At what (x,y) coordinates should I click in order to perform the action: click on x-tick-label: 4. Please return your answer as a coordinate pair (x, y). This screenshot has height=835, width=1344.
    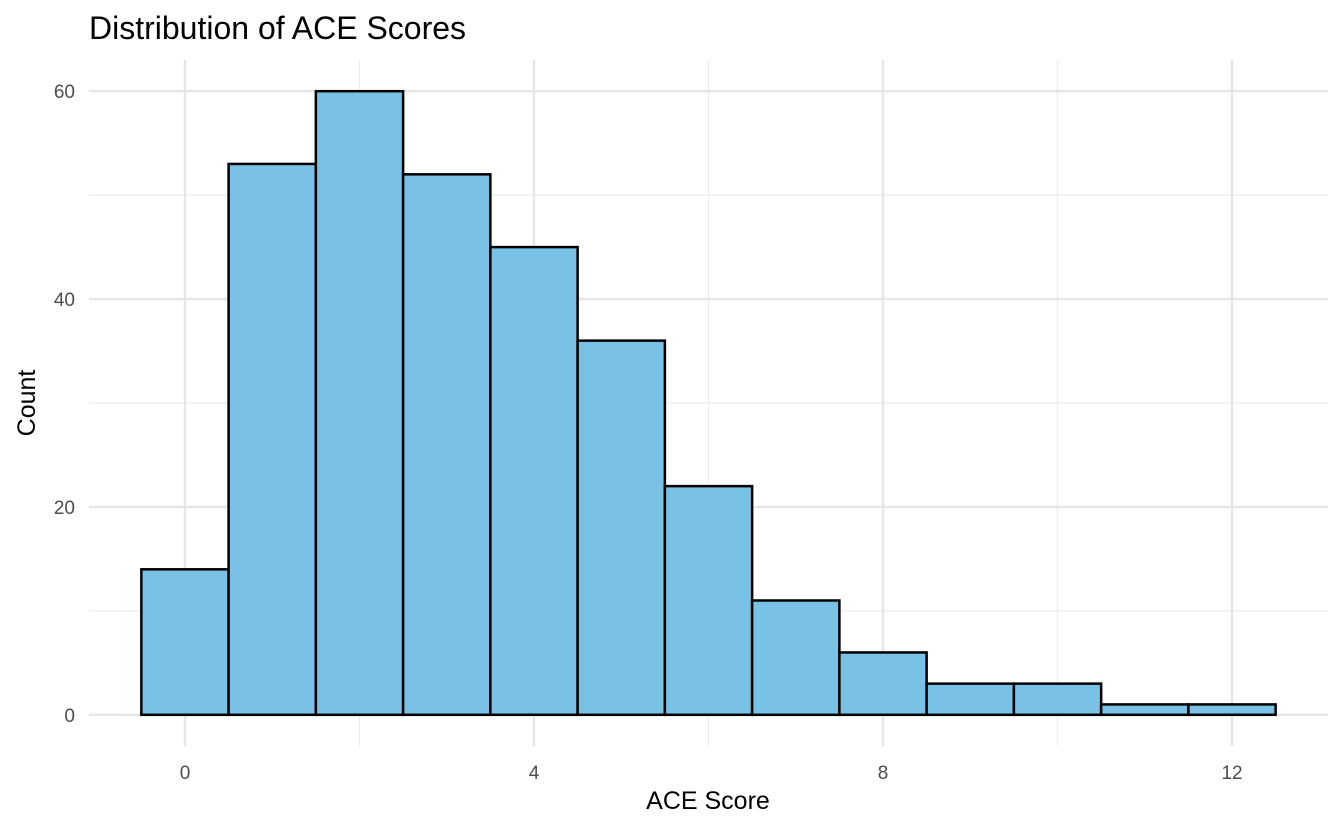
    Looking at the image, I should click on (534, 773).